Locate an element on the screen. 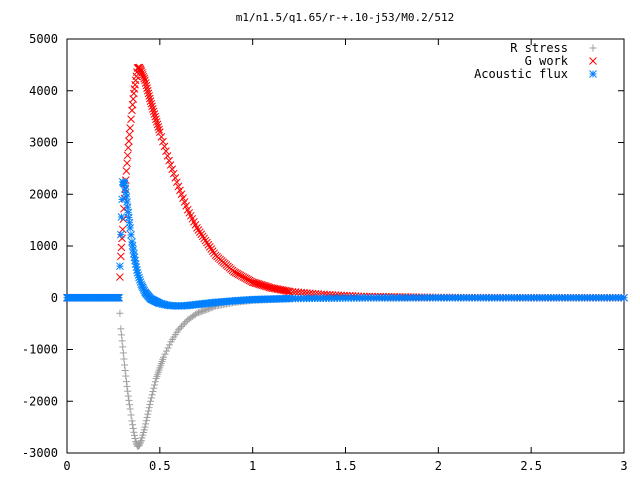 The width and height of the screenshot is (640, 480). x-tick-label: 3 is located at coordinates (623, 466).